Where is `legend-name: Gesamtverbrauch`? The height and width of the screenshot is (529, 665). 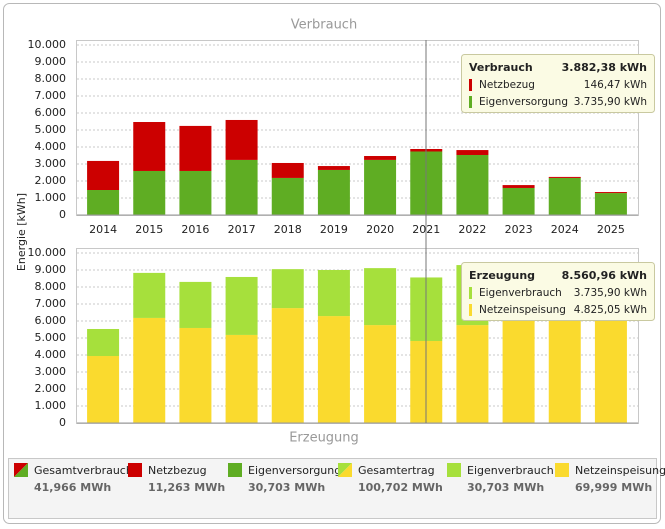
legend-name: Gesamtverbrauch is located at coordinates (83, 470).